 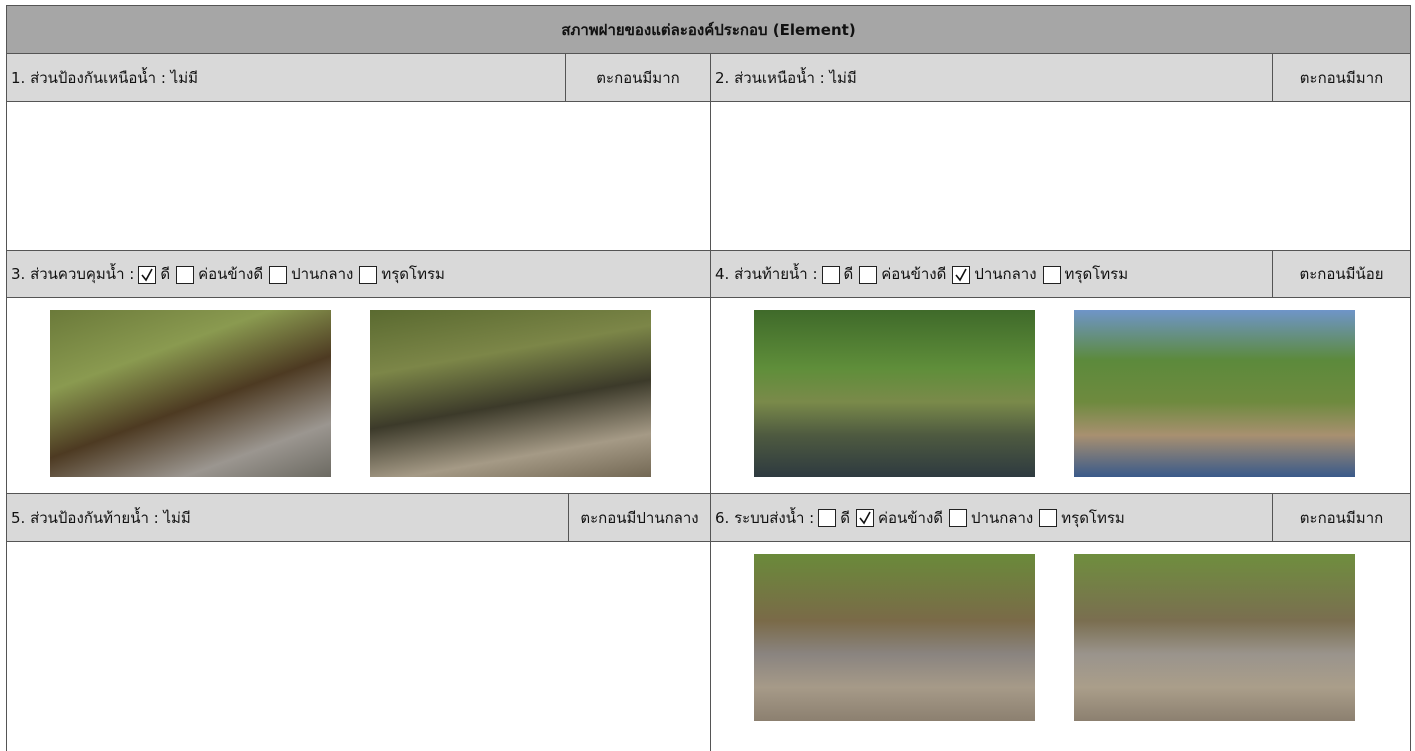 What do you see at coordinates (765, 517) in the screenshot?
I see `label-text: 6. ระบบส่งน้ำ :` at bounding box center [765, 517].